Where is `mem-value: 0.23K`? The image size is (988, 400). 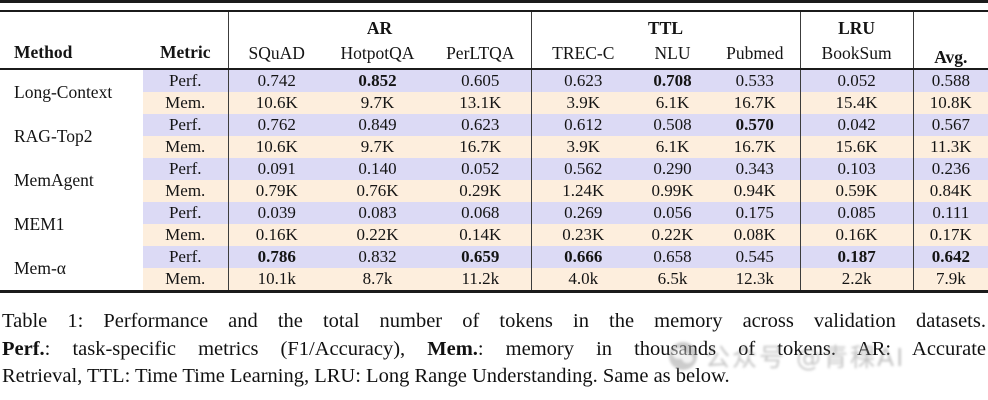 mem-value: 0.23K is located at coordinates (583, 235).